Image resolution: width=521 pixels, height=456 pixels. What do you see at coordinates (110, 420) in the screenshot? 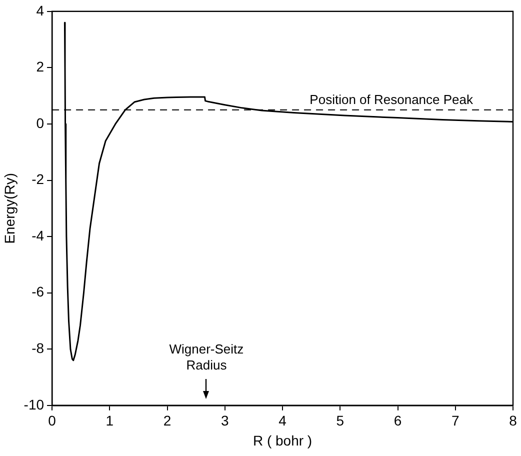
I see `x-tick-label: 1` at bounding box center [110, 420].